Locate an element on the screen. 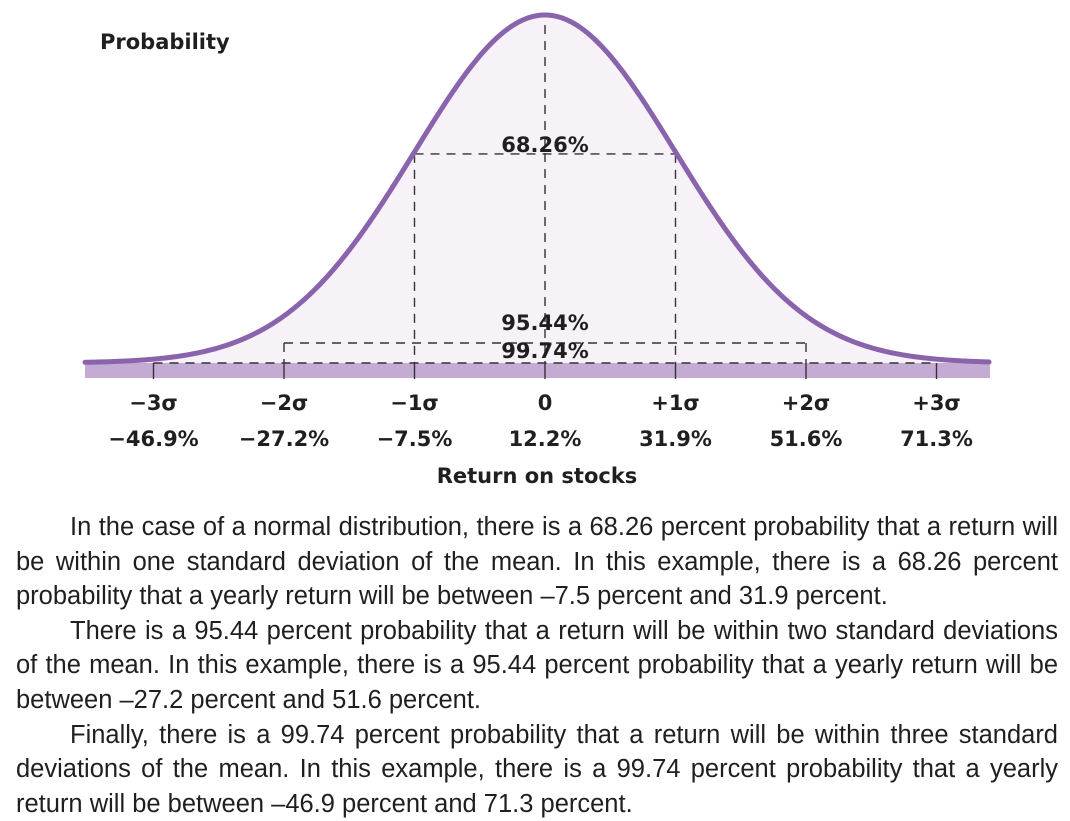 Image resolution: width=1070 pixels, height=821 pixels. baseline-band-layer is located at coordinates (537, 370).